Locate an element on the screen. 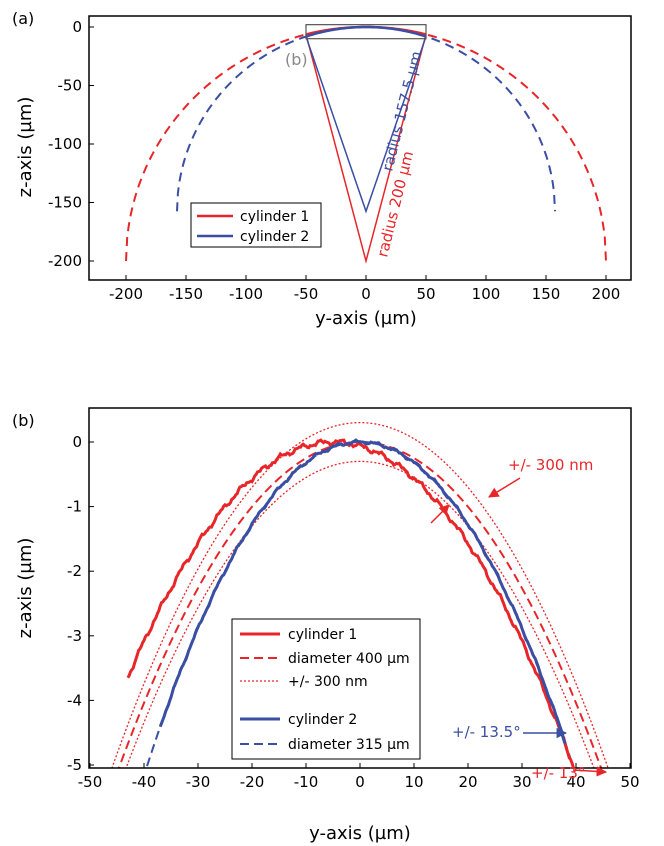  panel-b-xtick-label: -20 is located at coordinates (252, 782).